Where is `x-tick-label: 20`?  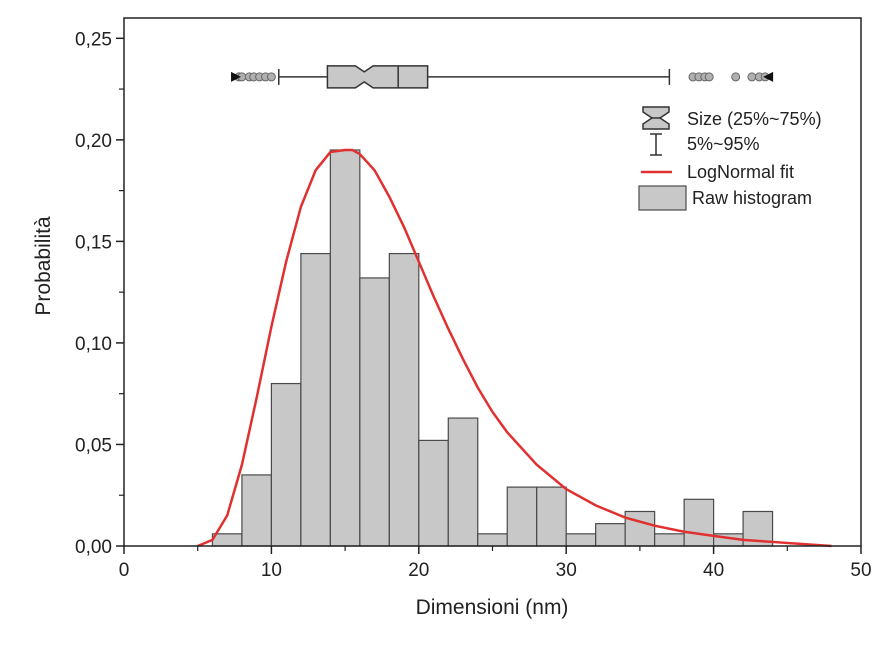
x-tick-label: 20 is located at coordinates (418, 570).